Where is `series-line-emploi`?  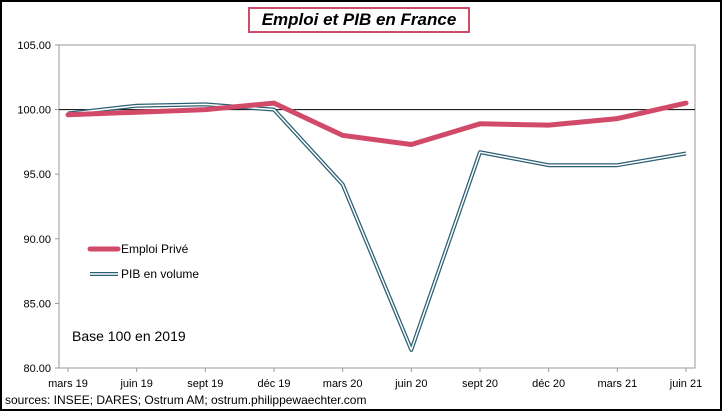 series-line-emploi is located at coordinates (377, 123).